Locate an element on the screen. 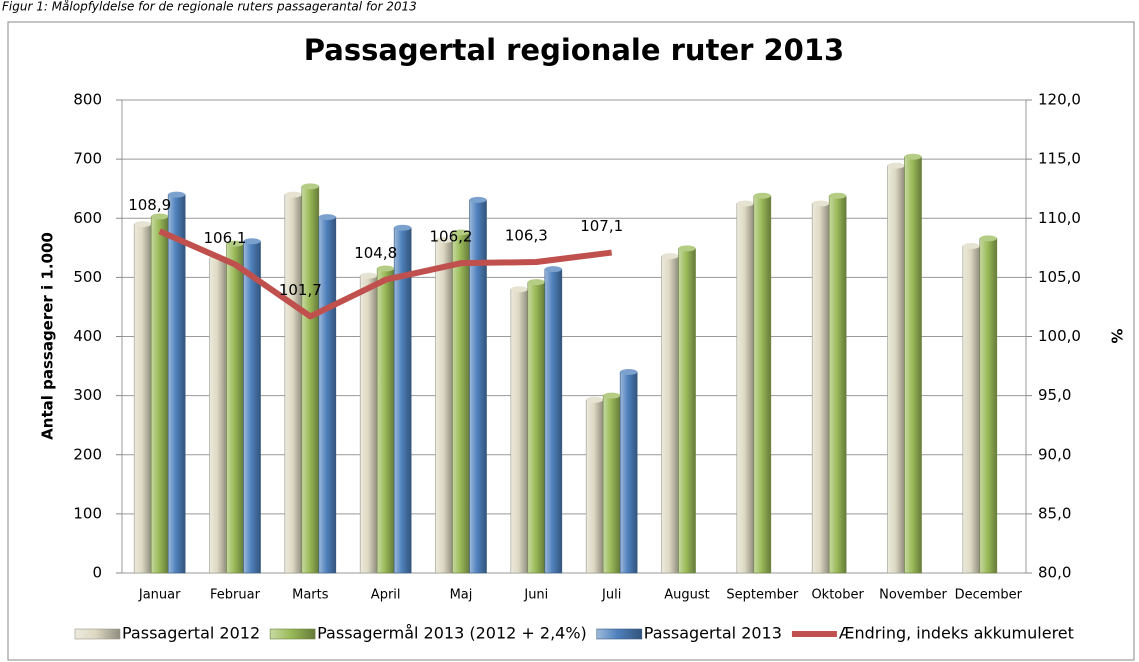 Image resolution: width=1139 pixels, height=662 pixels. x-tick-label: Juni is located at coordinates (535, 595).